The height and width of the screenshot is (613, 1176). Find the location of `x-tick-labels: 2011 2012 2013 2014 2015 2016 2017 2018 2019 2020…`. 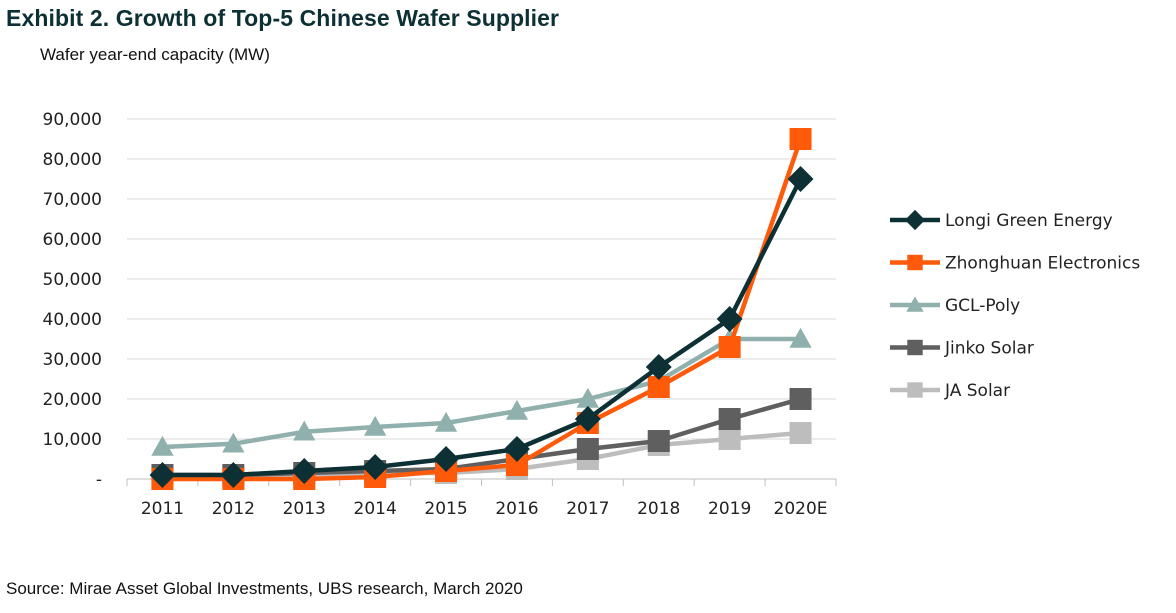

x-tick-labels: 2011 2012 2013 2014 2015 2016 2017 2018 2019 2020… is located at coordinates (484, 509).